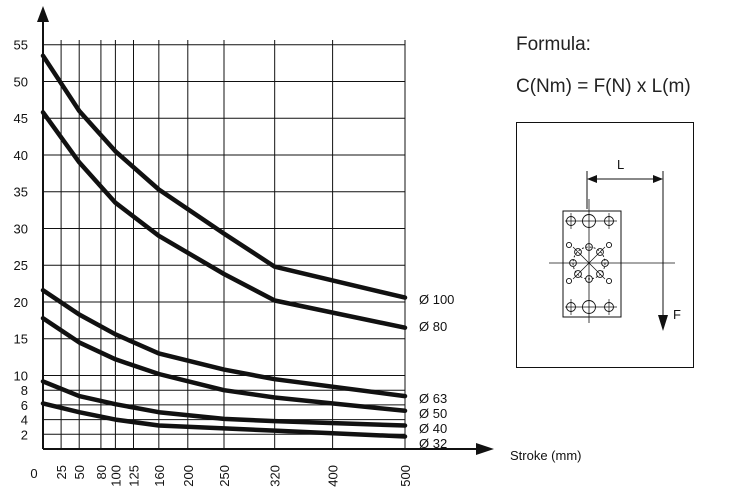  I want to click on x-tick-label: 250, so click(224, 476).